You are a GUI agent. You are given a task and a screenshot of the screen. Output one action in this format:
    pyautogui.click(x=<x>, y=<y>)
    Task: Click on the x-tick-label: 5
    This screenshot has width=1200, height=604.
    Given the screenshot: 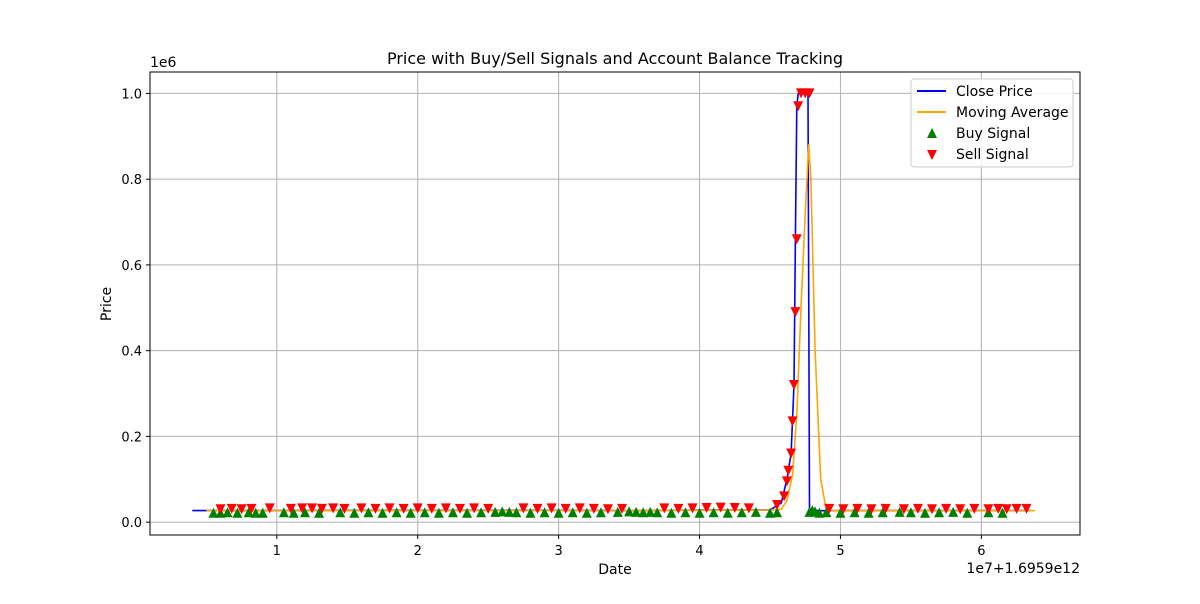 What is the action you would take?
    pyautogui.click(x=840, y=551)
    